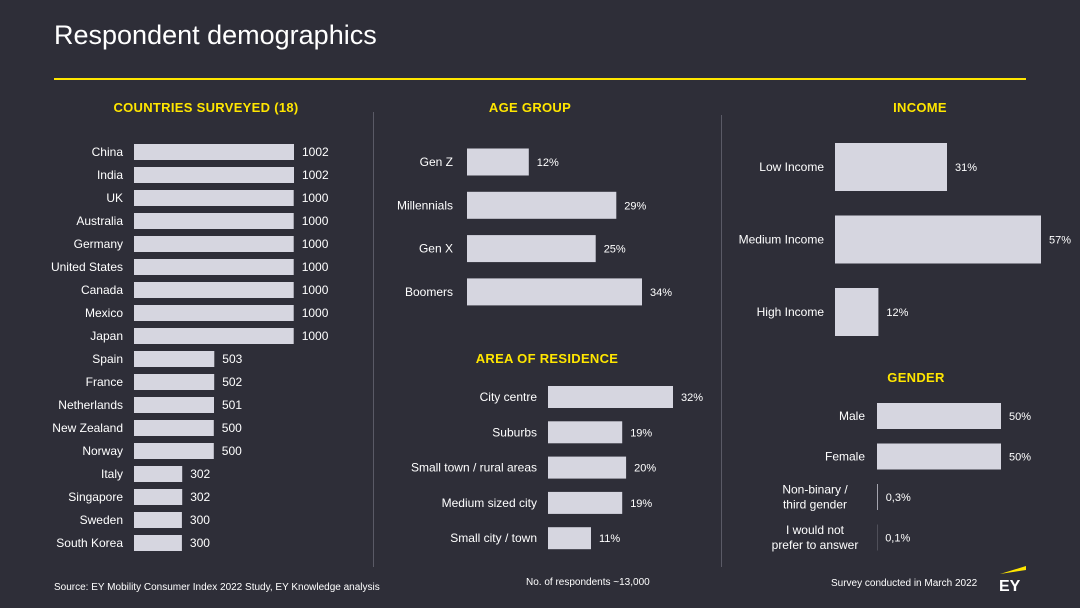 This screenshot has height=608, width=1080. What do you see at coordinates (102, 451) in the screenshot?
I see `countries-category-label: Norway` at bounding box center [102, 451].